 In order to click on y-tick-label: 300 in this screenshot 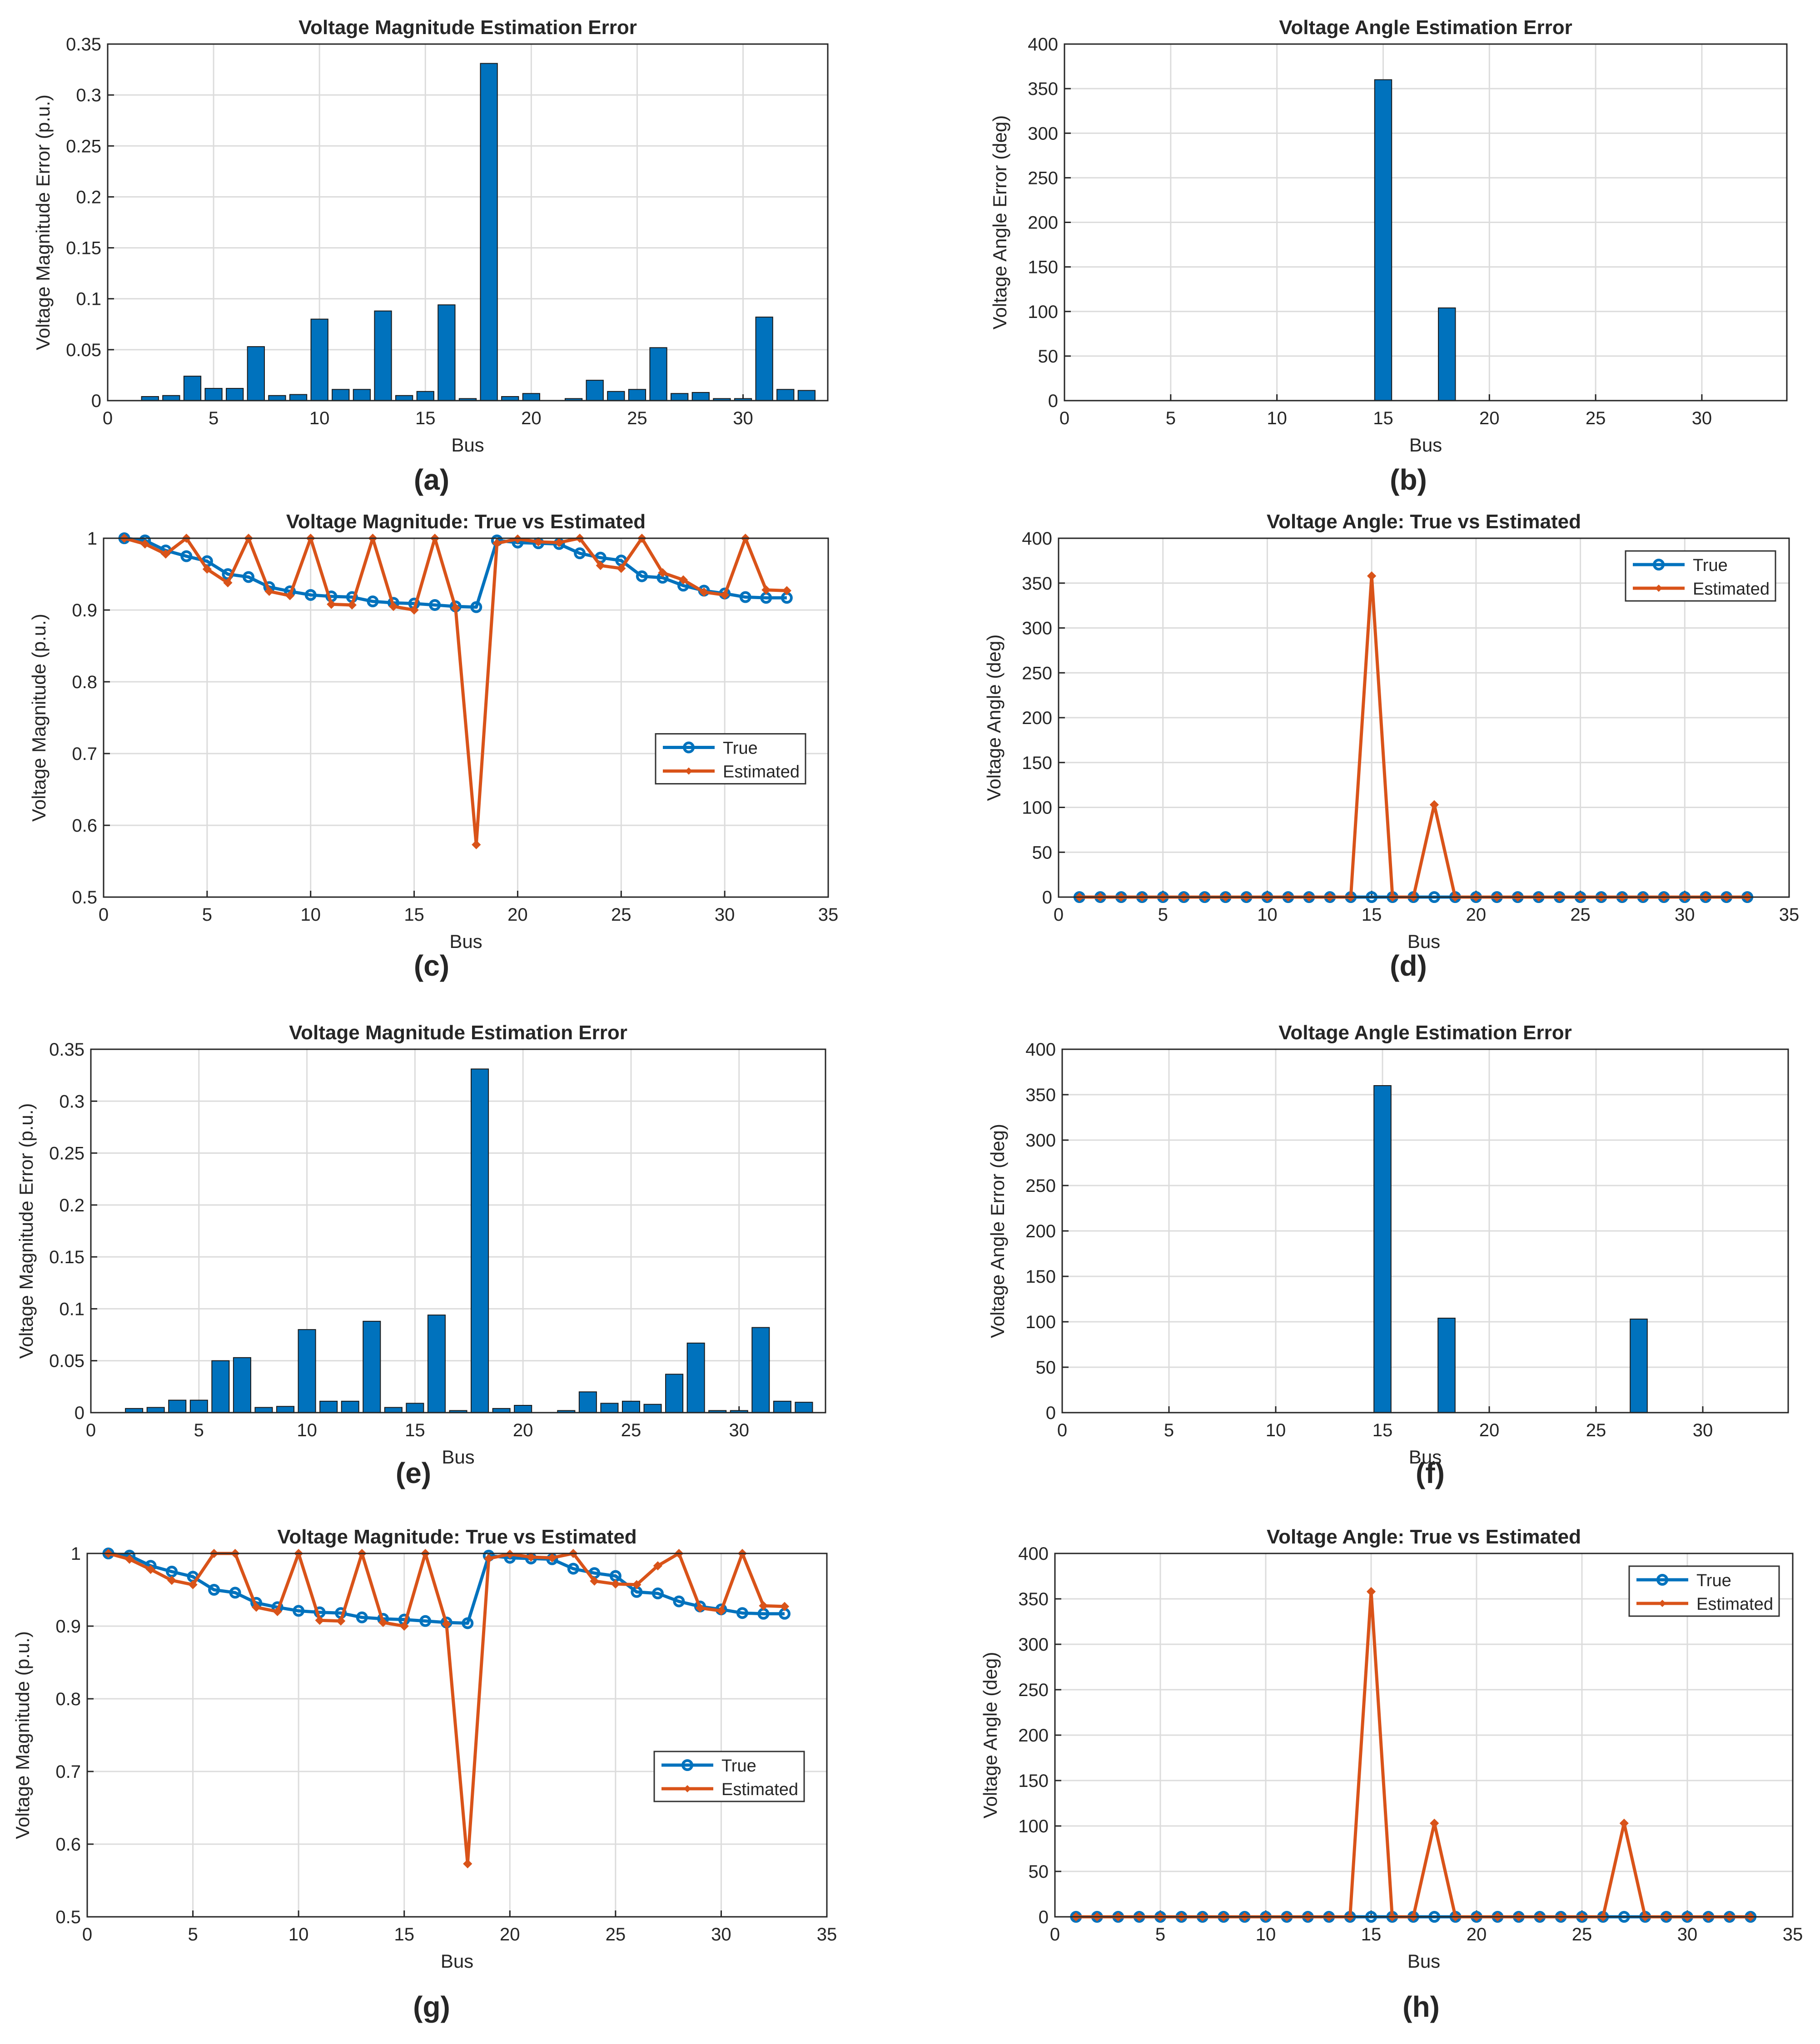, I will do `click(1040, 1141)`.